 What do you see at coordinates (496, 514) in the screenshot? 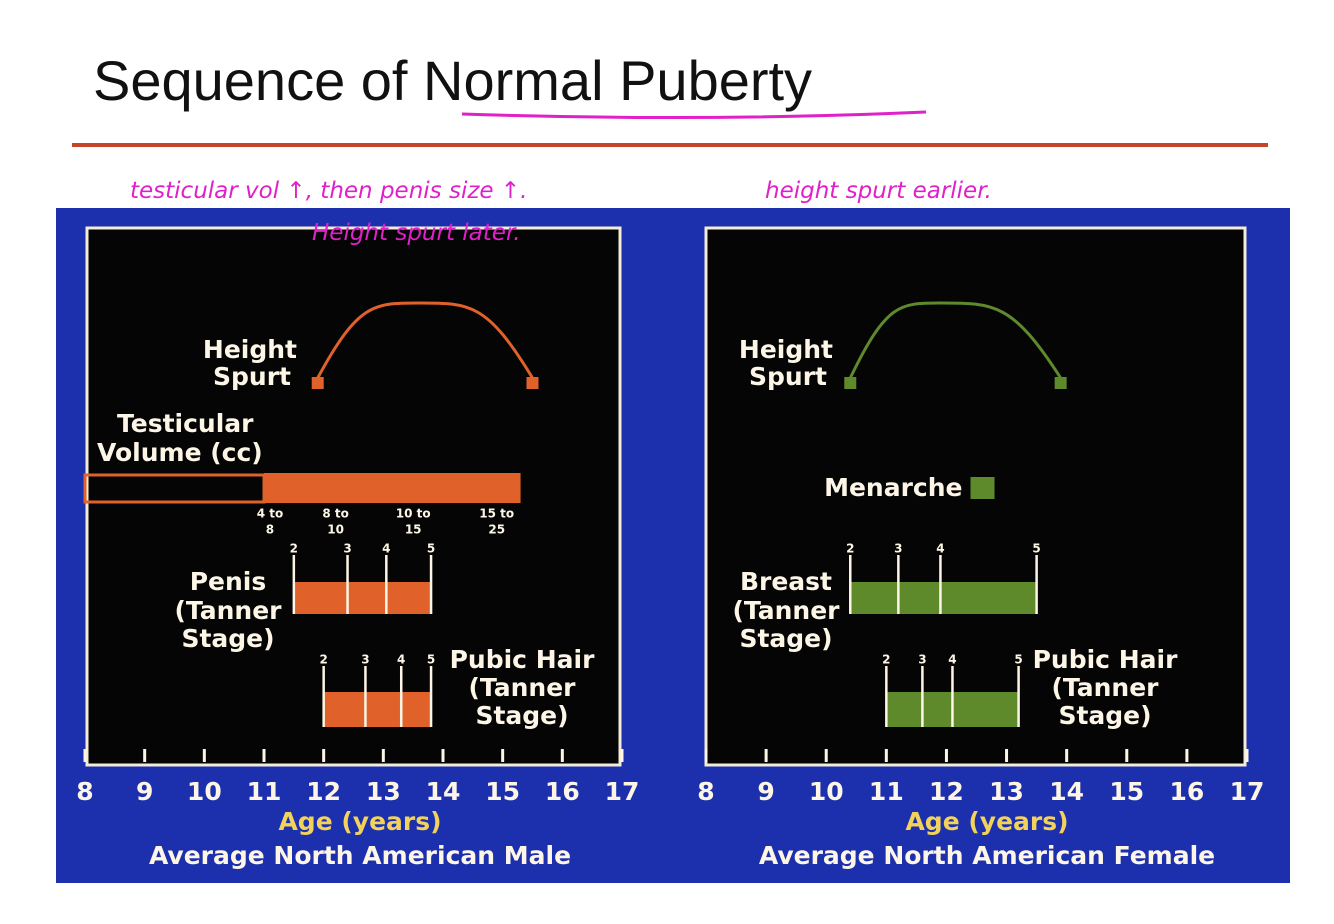
I see `volume-label: 15 to` at bounding box center [496, 514].